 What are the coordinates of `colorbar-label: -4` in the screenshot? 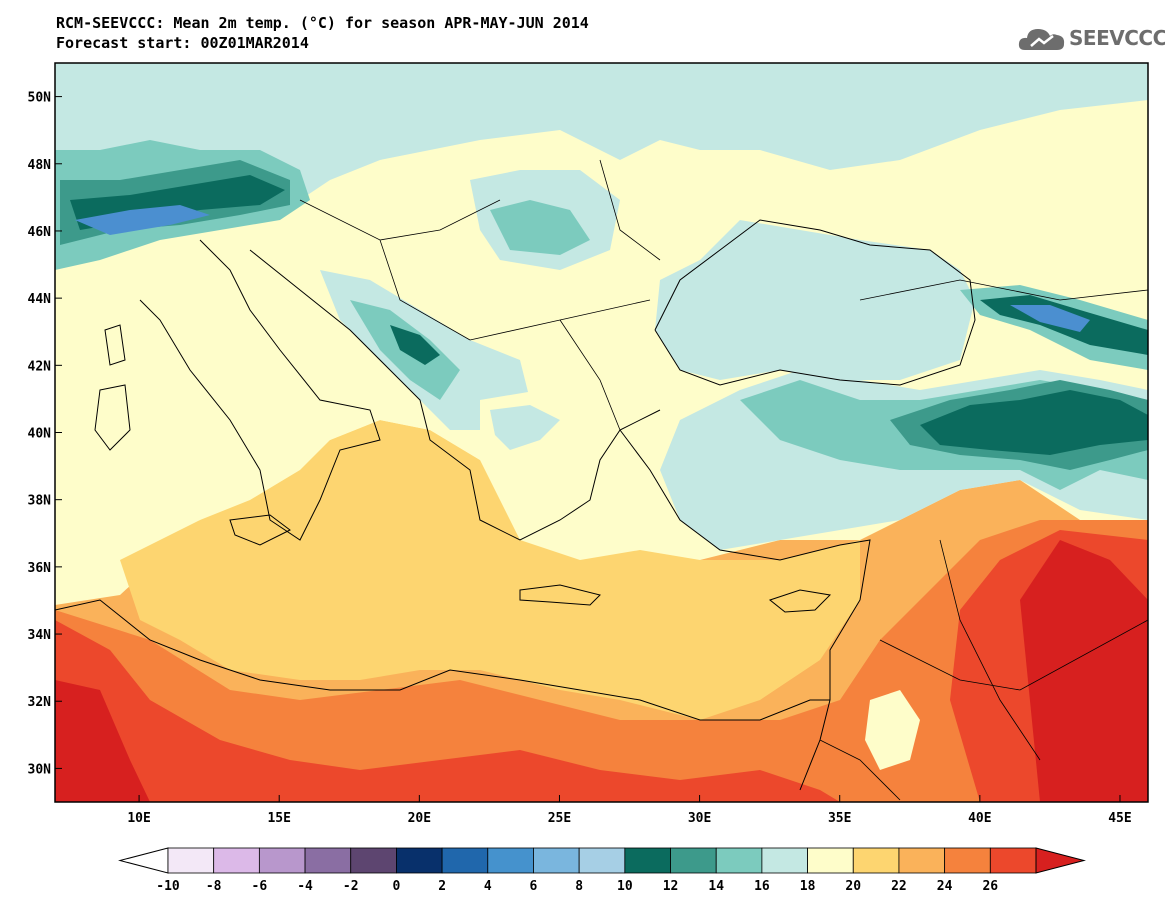 It's located at (305, 886).